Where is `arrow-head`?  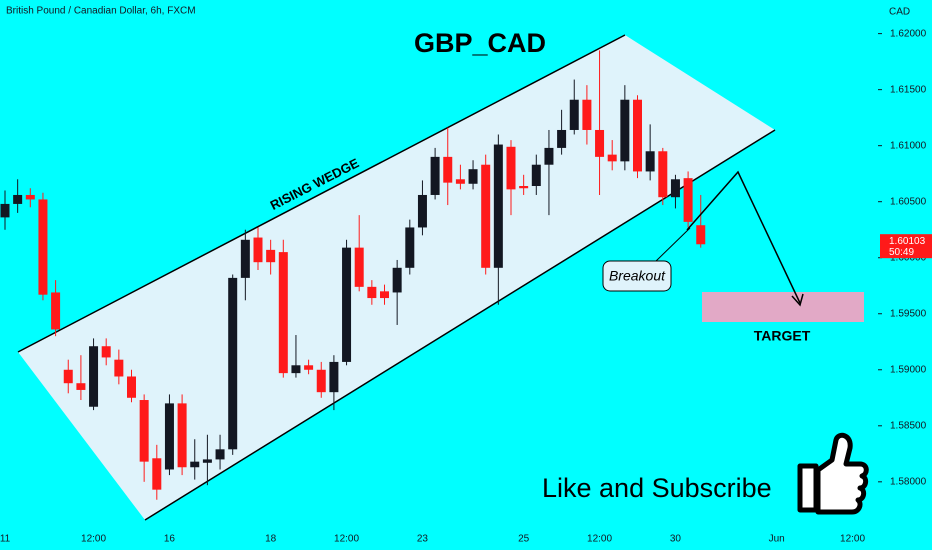 arrow-head is located at coordinates (797, 300).